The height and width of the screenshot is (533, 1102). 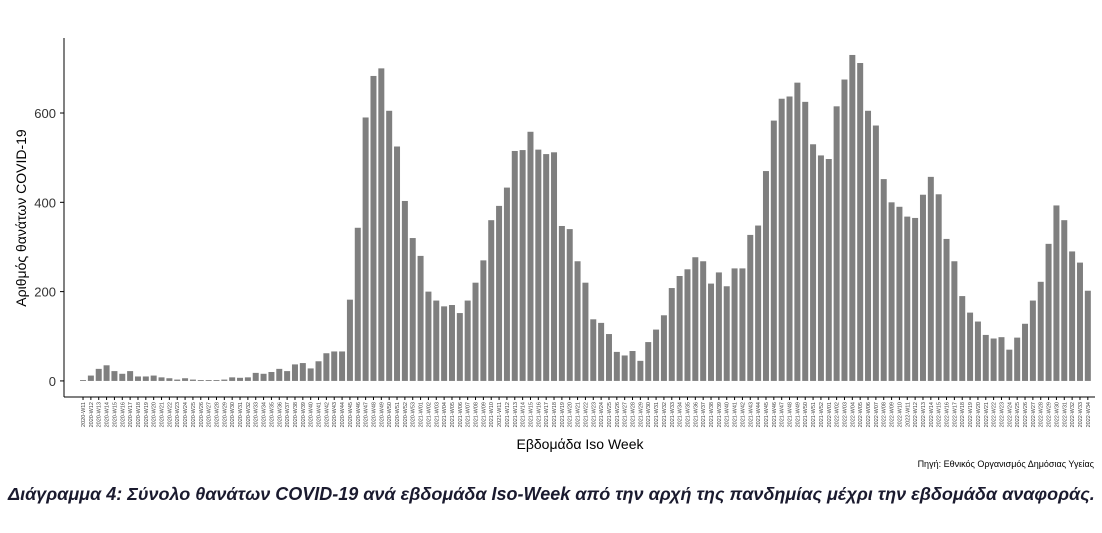 I want to click on x-tick-label: 2020-W31, so click(x=241, y=414).